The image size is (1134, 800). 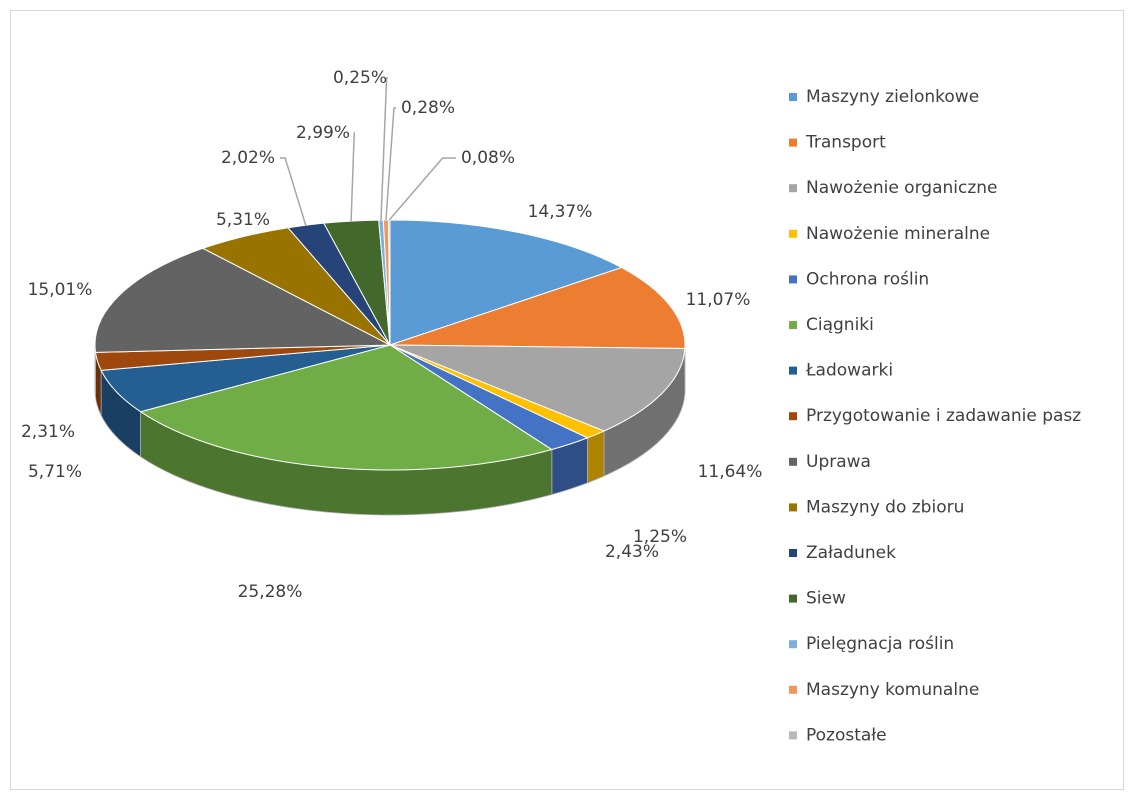 I want to click on legend-label: Nawożenie mineralne, so click(x=898, y=234).